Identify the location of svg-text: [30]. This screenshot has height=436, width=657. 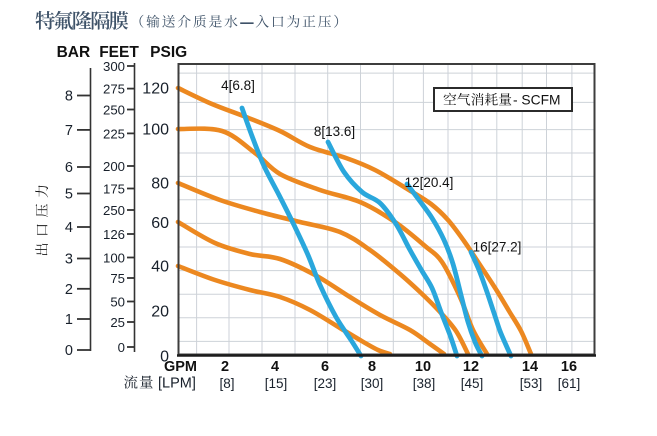
(372, 383).